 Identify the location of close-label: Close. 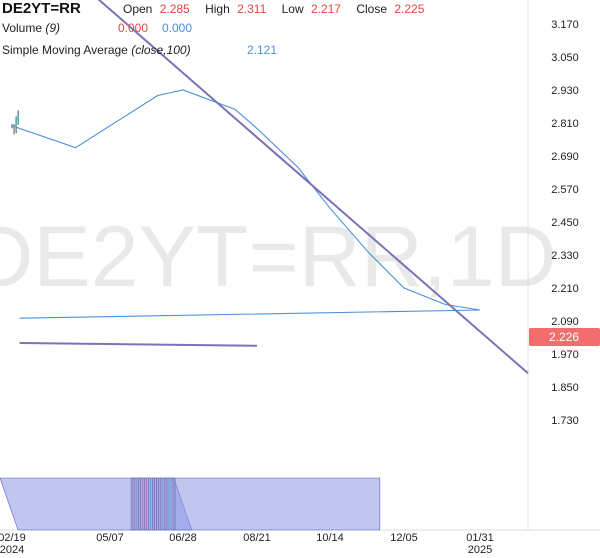
(372, 9).